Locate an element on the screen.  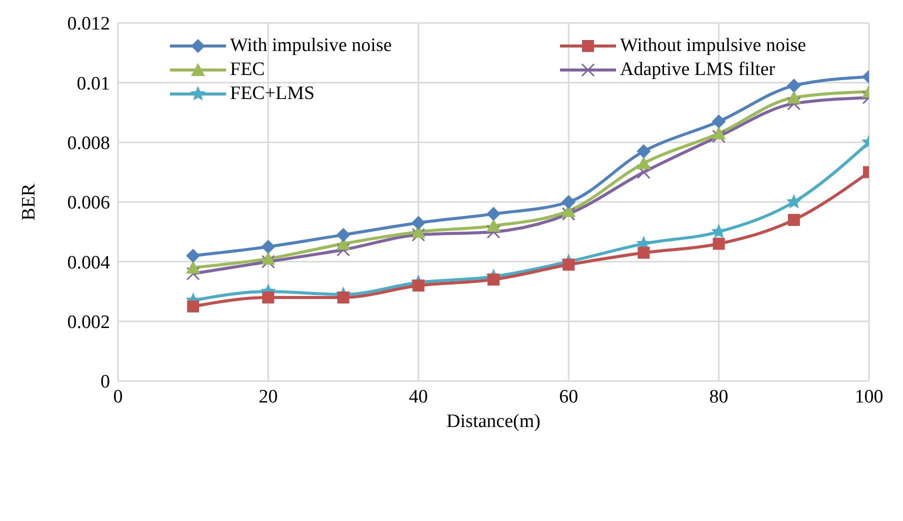
y-tick-label: 0 is located at coordinates (105, 382).